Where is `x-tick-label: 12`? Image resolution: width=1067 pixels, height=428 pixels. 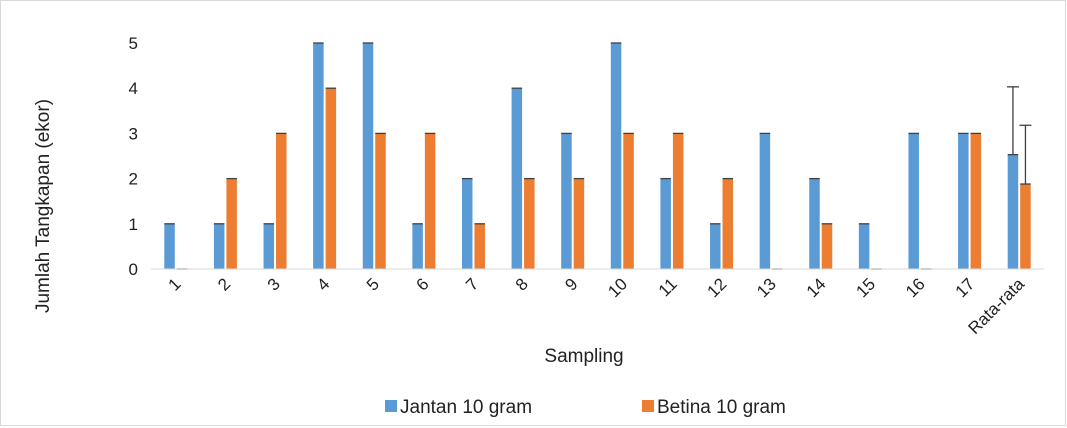 x-tick-label: 12 is located at coordinates (717, 287).